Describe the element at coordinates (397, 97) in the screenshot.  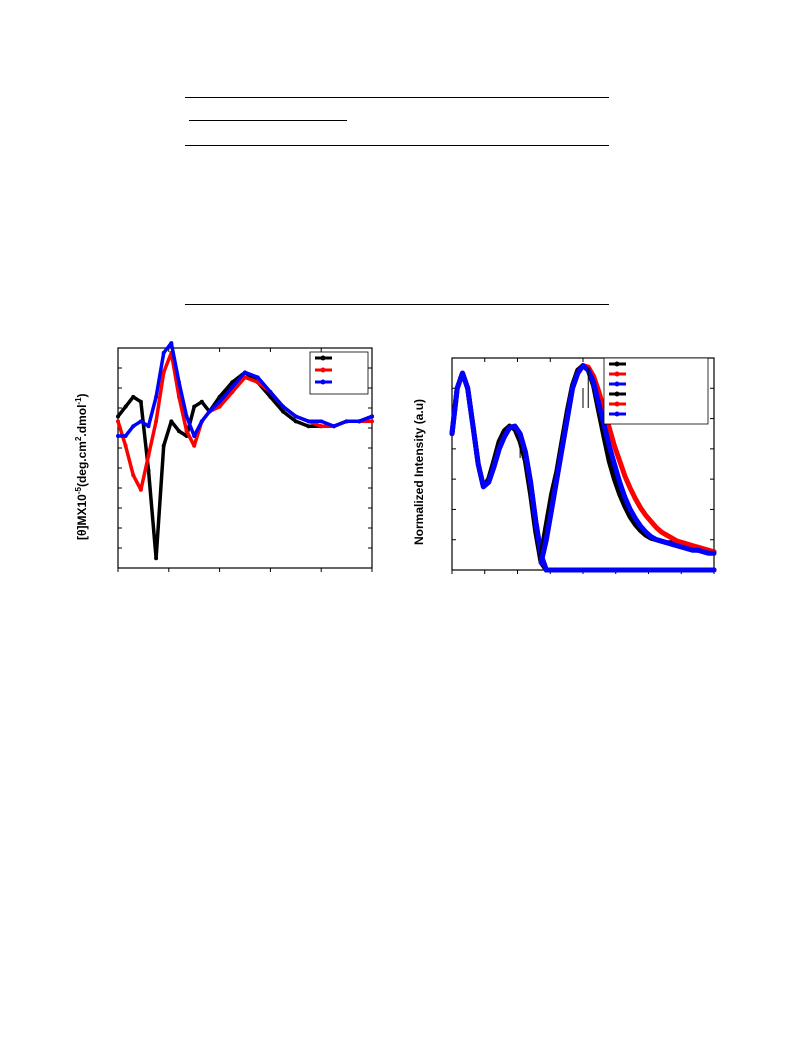
I see `table-top-rule` at that location.